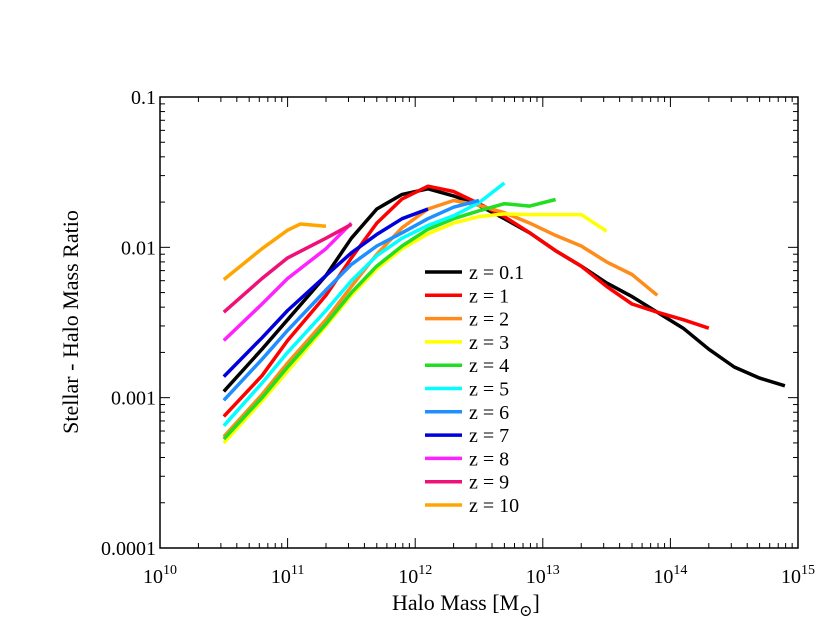 Image resolution: width=830 pixels, height=642 pixels. What do you see at coordinates (489, 459) in the screenshot?
I see `legend-label: z = 8` at bounding box center [489, 459].